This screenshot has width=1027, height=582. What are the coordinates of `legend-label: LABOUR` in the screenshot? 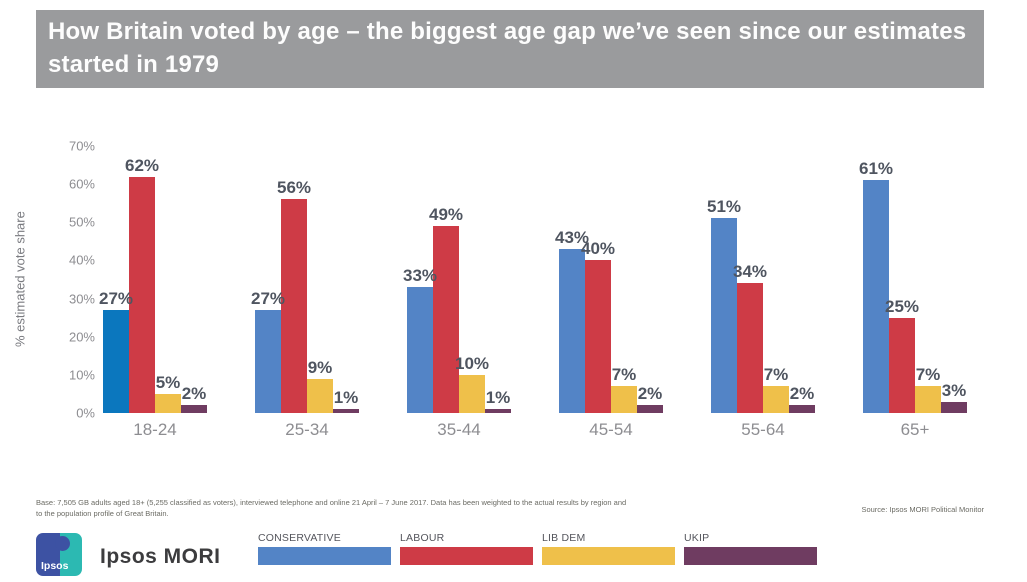 It's located at (422, 538).